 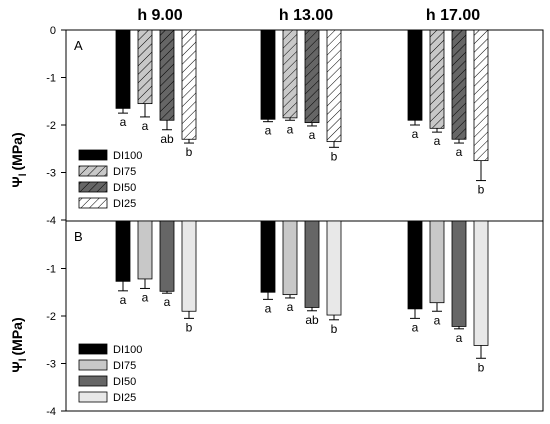 I want to click on legend-layer: DI100 DI75 DI50 DI25 DI100 DI75 DI50 DI25, so click(x=110, y=276).